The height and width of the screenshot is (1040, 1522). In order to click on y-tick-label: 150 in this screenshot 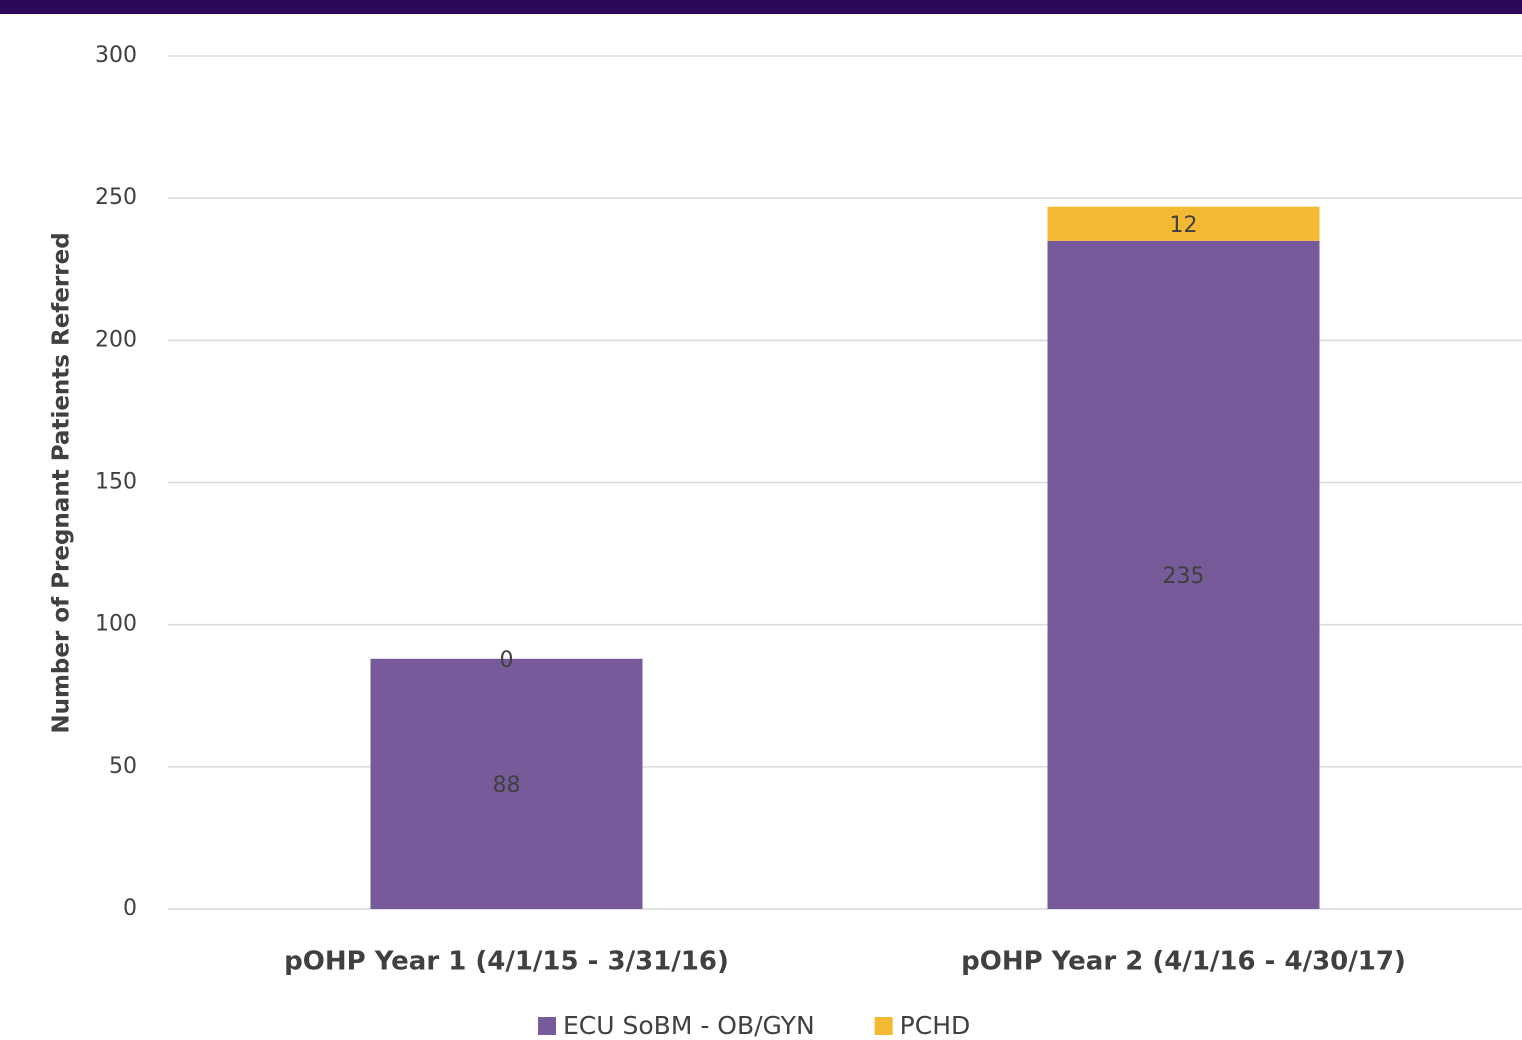, I will do `click(116, 482)`.